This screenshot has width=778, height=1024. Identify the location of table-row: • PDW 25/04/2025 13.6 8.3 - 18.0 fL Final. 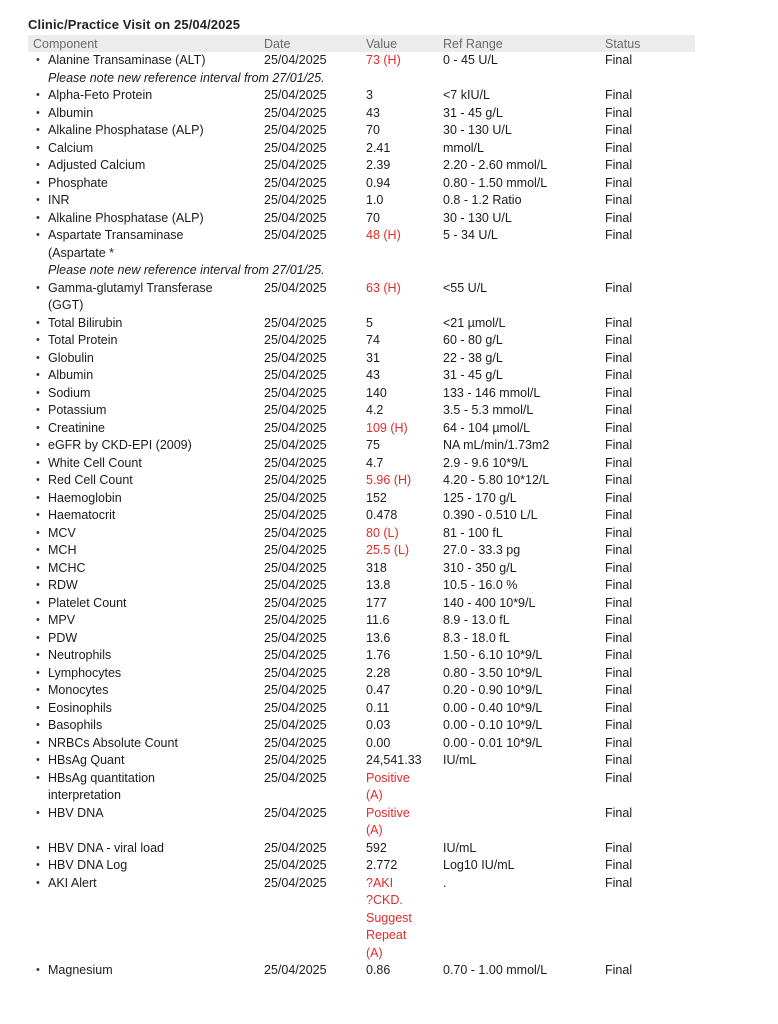
(361, 639).